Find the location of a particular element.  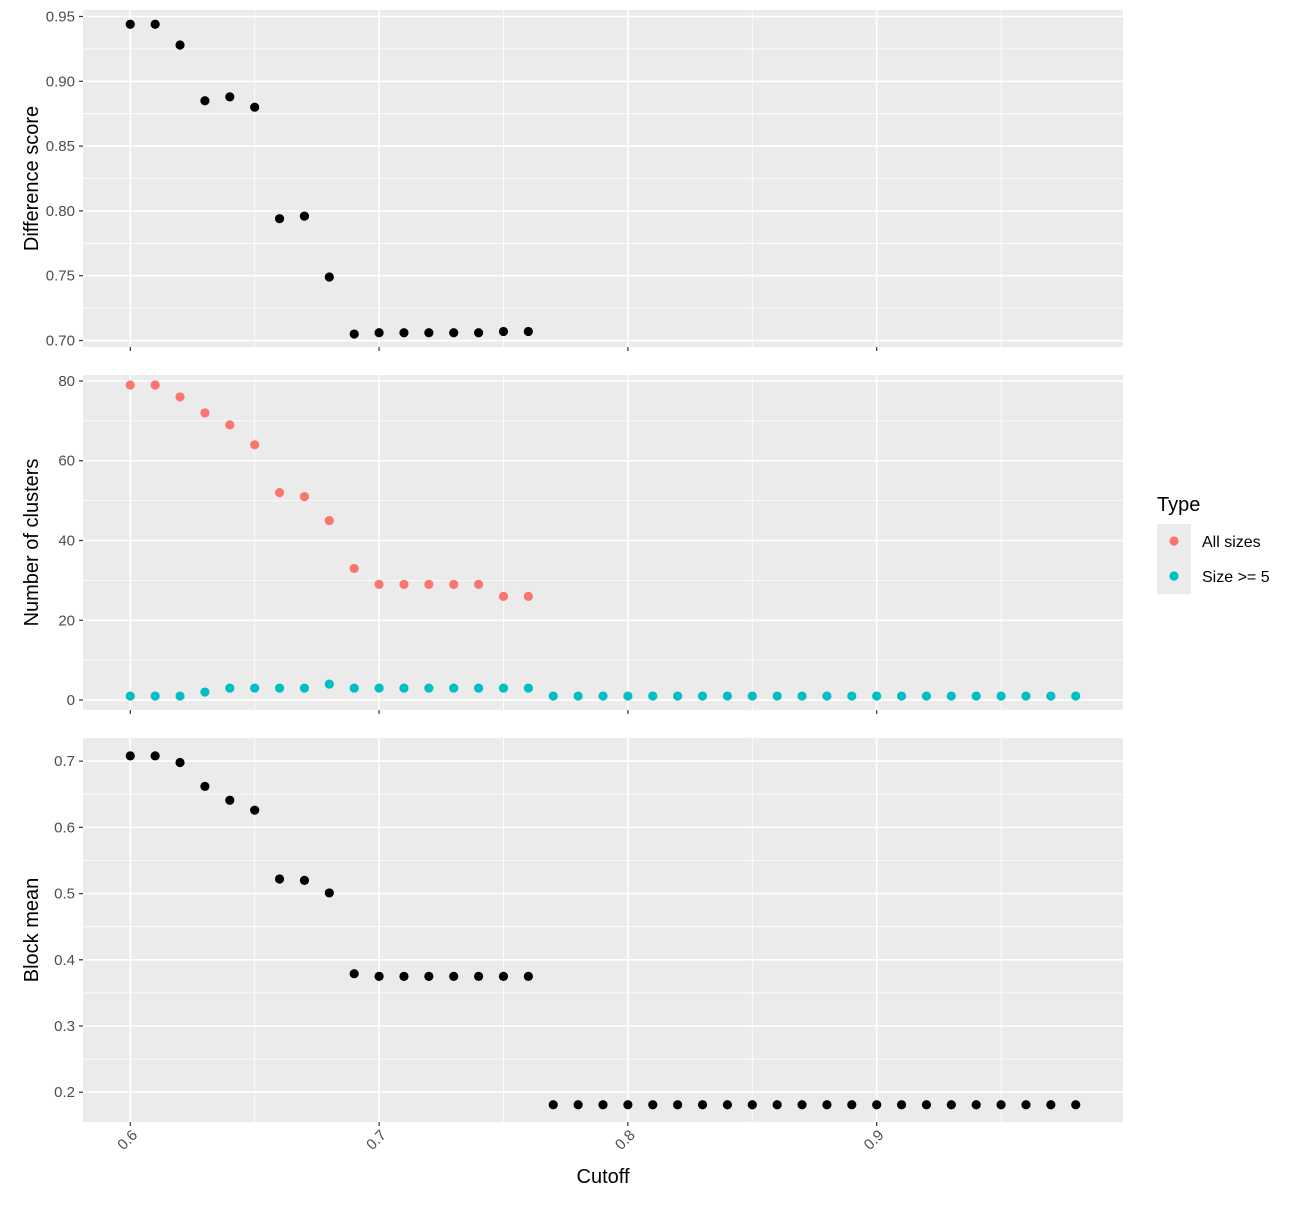

y-axis-title: Number of clusters is located at coordinates (32, 543).